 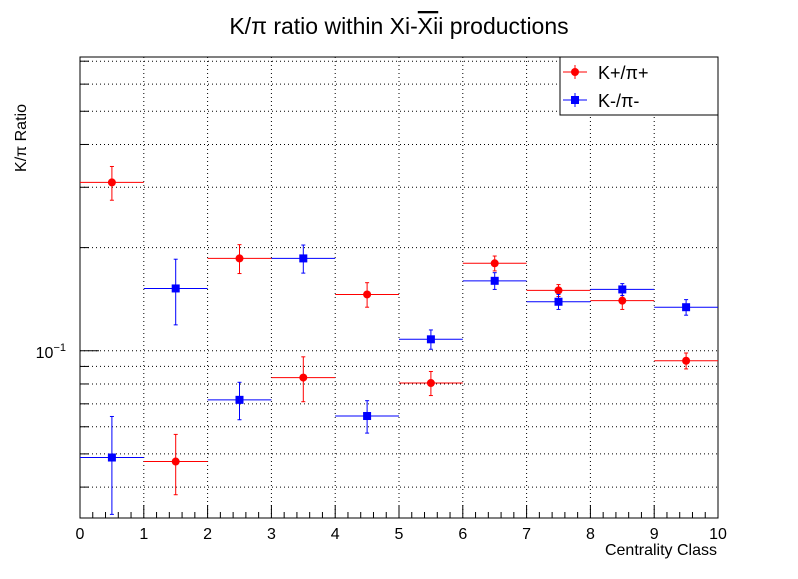 I want to click on legend-entry-kminus: K-/π-, so click(x=601, y=101).